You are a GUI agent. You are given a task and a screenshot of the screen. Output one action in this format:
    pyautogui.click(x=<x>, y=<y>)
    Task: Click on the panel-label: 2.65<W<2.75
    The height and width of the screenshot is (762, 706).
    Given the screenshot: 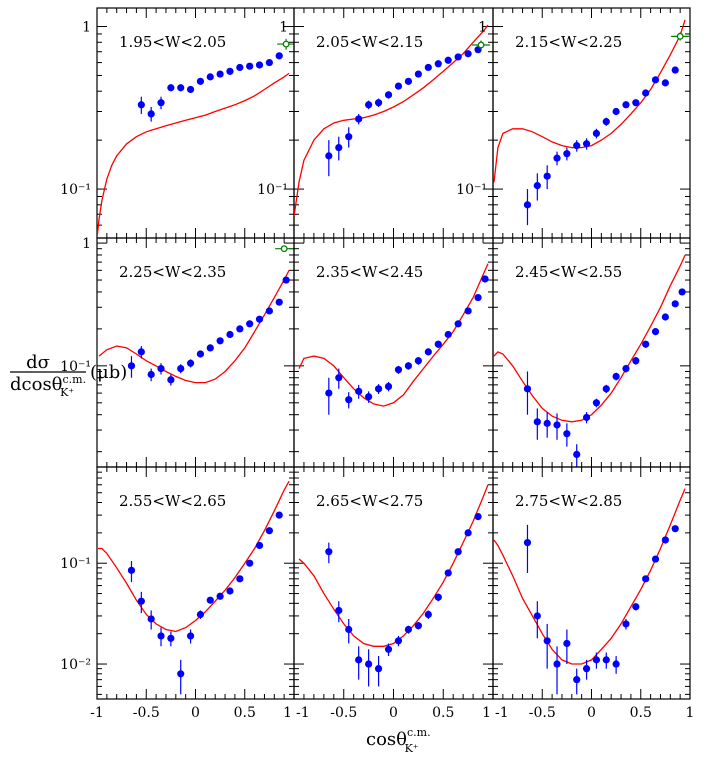 What is the action you would take?
    pyautogui.click(x=369, y=501)
    